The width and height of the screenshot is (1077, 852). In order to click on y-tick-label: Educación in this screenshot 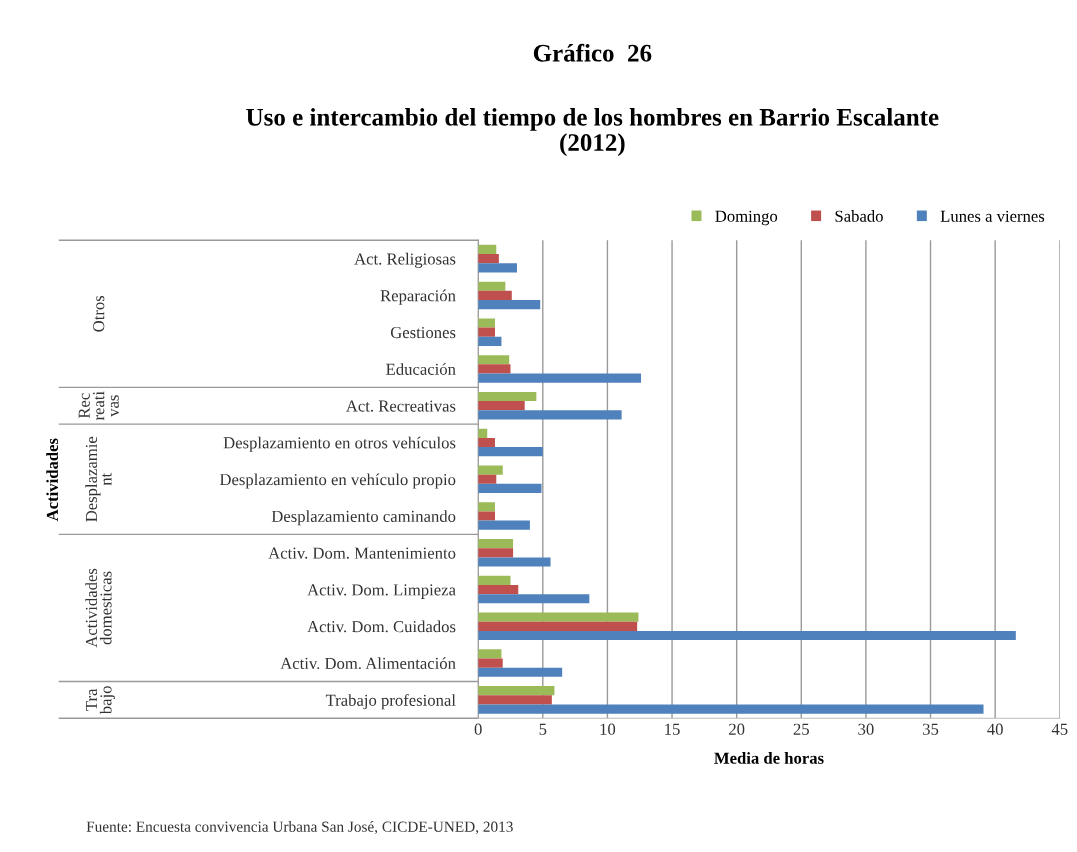, I will do `click(421, 369)`.